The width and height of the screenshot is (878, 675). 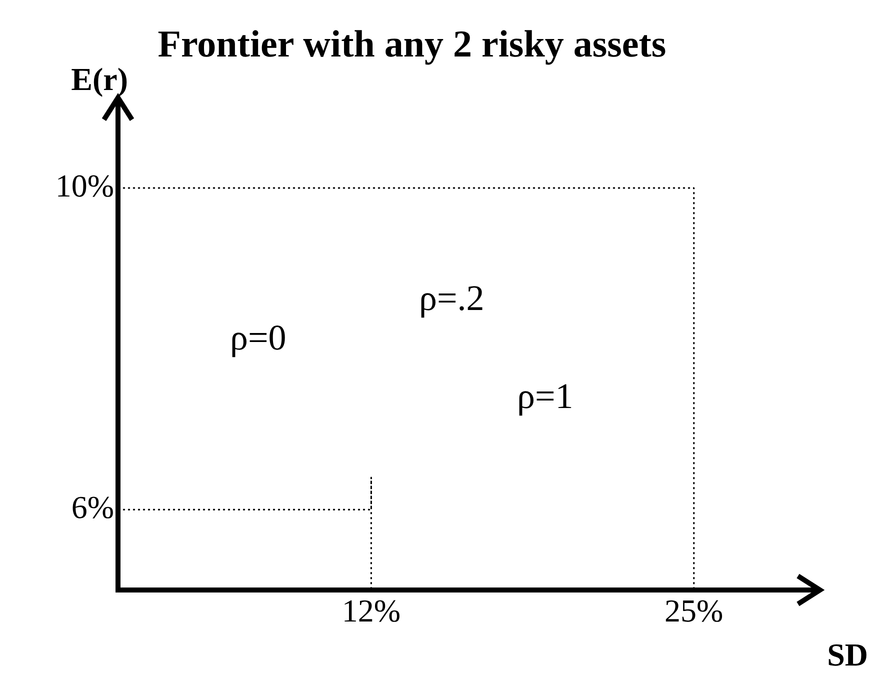 I want to click on y-tick-label: 6%, so click(x=92, y=507).